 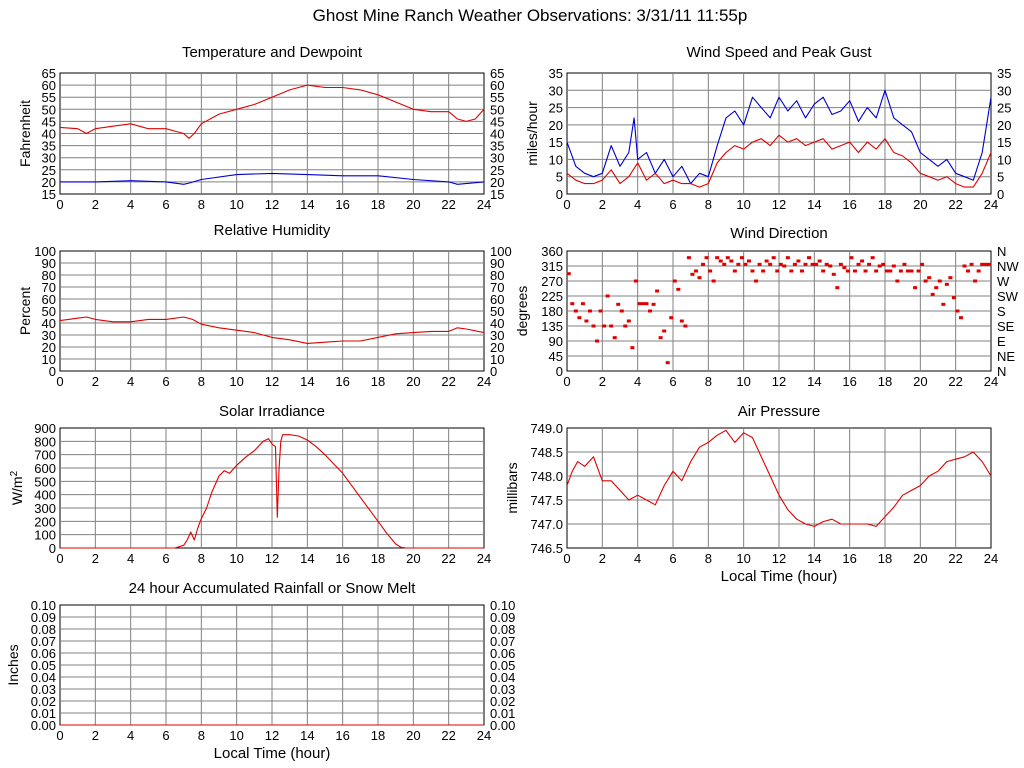 I want to click on rain-y-tick-label: 0.10, so click(x=43, y=605).